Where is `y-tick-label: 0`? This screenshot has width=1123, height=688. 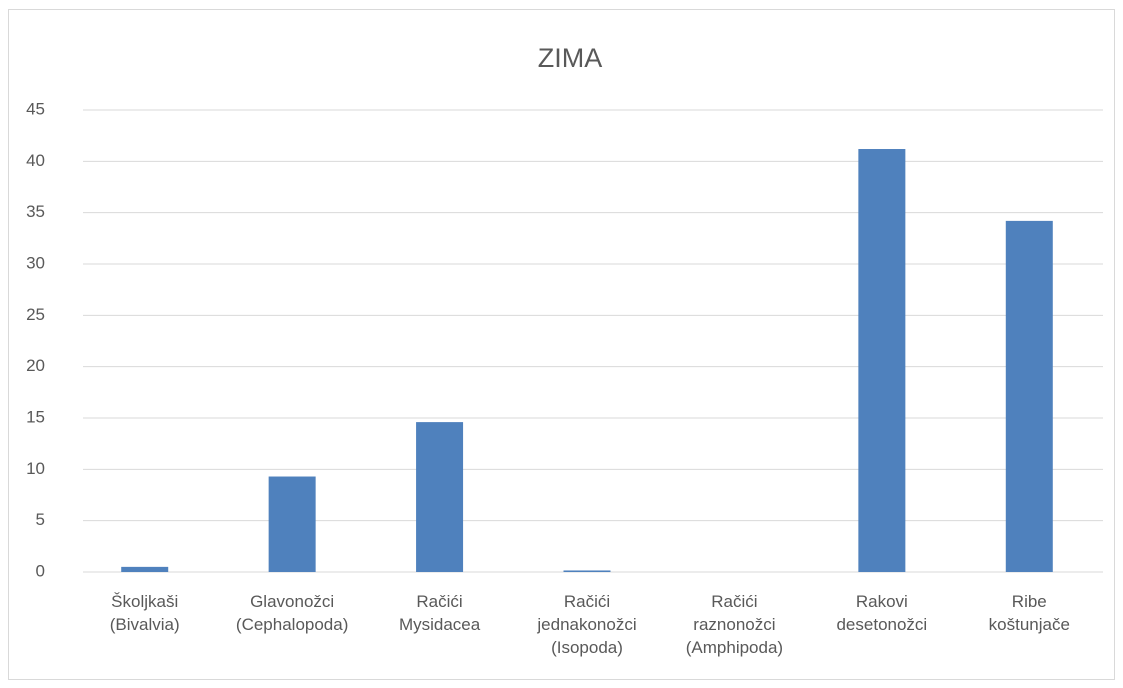
y-tick-label: 0 is located at coordinates (40, 570).